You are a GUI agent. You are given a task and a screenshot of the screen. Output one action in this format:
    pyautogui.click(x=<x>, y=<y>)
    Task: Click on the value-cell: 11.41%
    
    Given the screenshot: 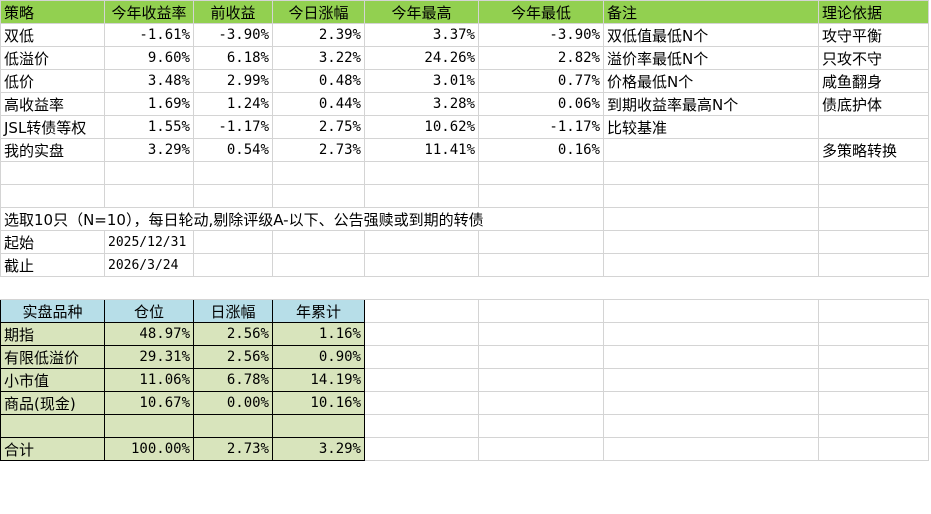 What is the action you would take?
    pyautogui.click(x=421, y=150)
    